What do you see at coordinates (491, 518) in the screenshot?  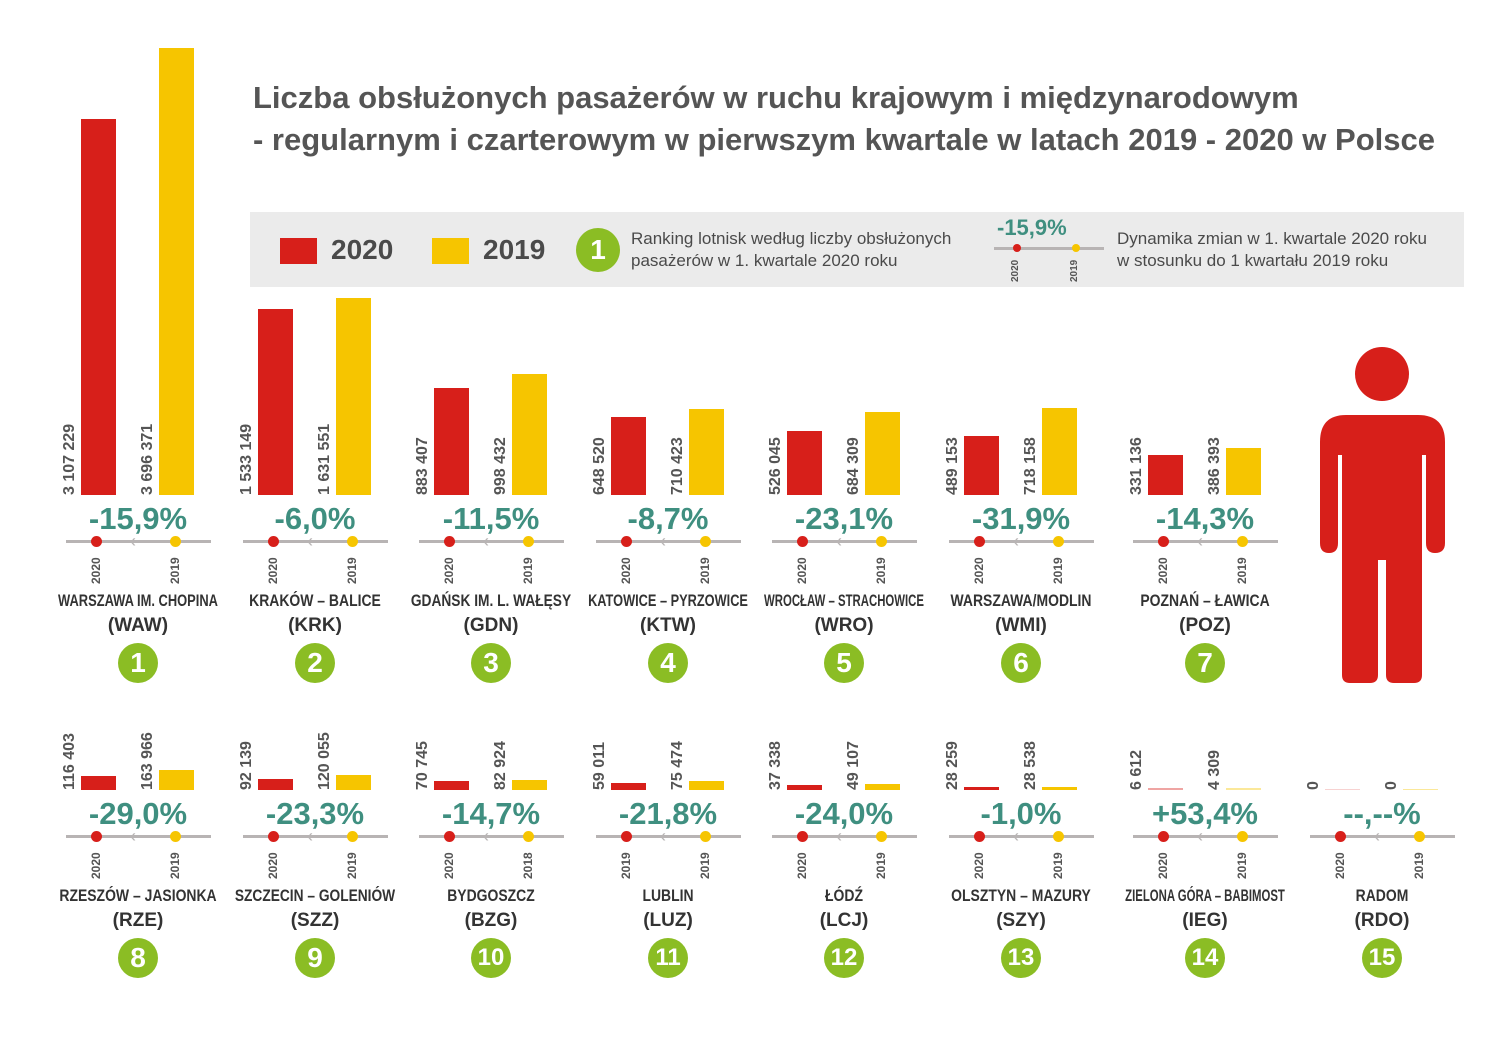 I see `change-percent: -11,5%` at bounding box center [491, 518].